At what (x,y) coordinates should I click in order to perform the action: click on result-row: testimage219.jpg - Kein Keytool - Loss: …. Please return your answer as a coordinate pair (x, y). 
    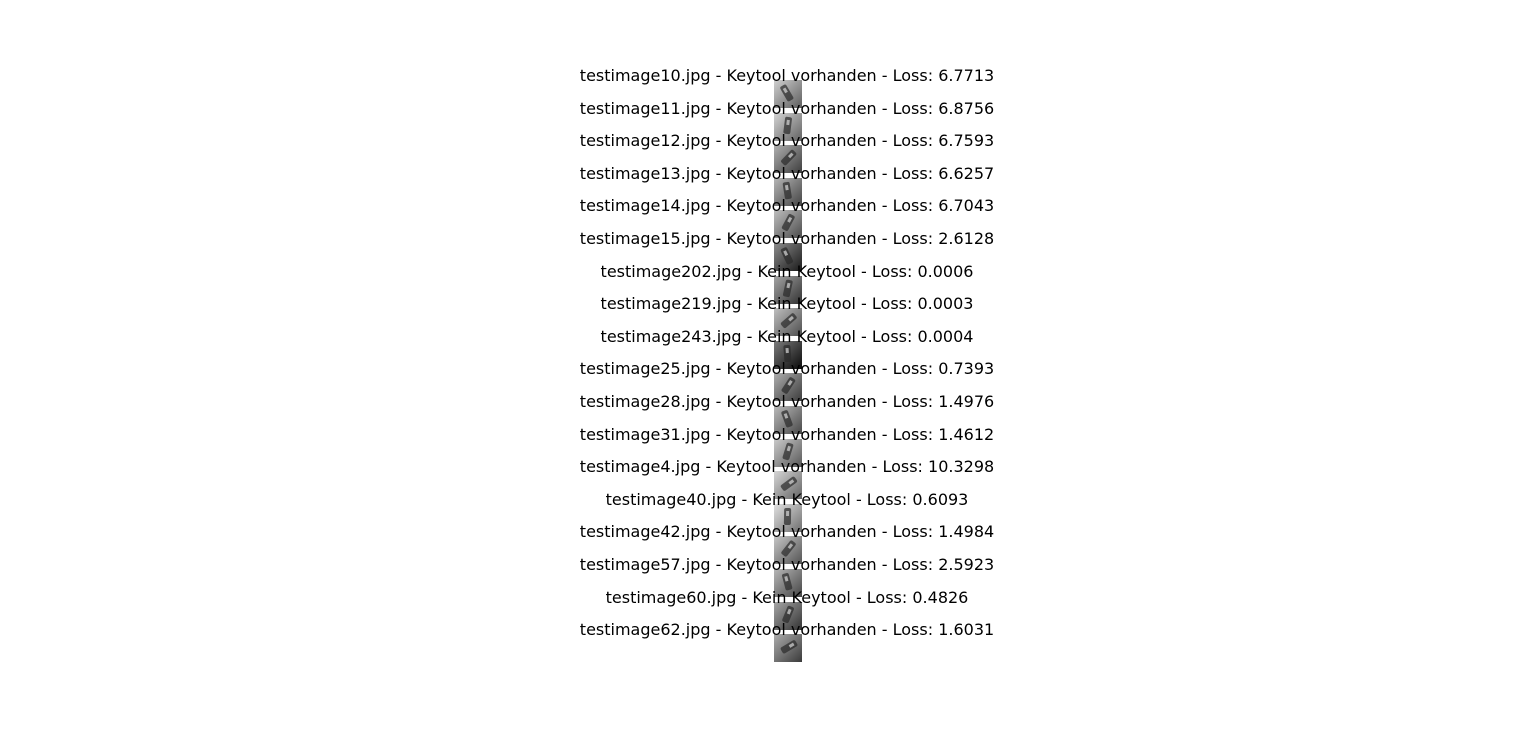
    Looking at the image, I should click on (768, 315).